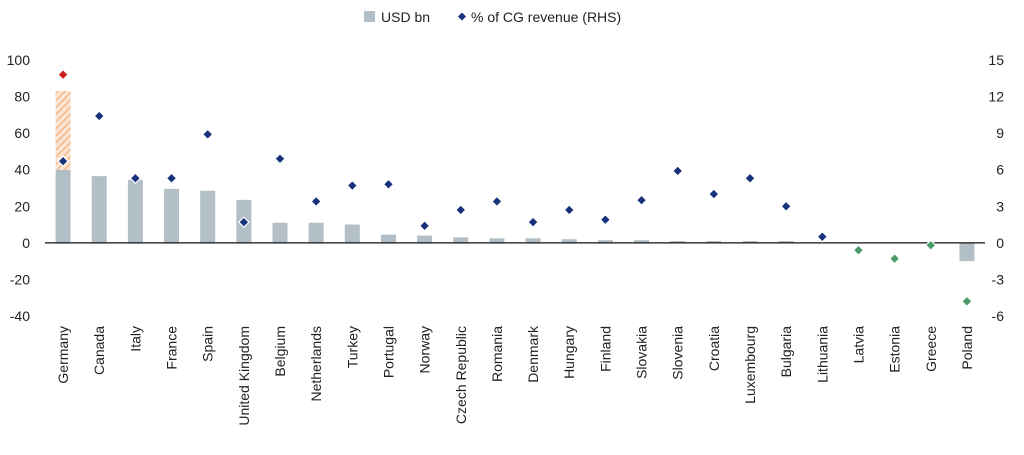 Image resolution: width=1024 pixels, height=455 pixels. Describe the element at coordinates (786, 352) in the screenshot. I see `category-label: Bulgaria` at that location.